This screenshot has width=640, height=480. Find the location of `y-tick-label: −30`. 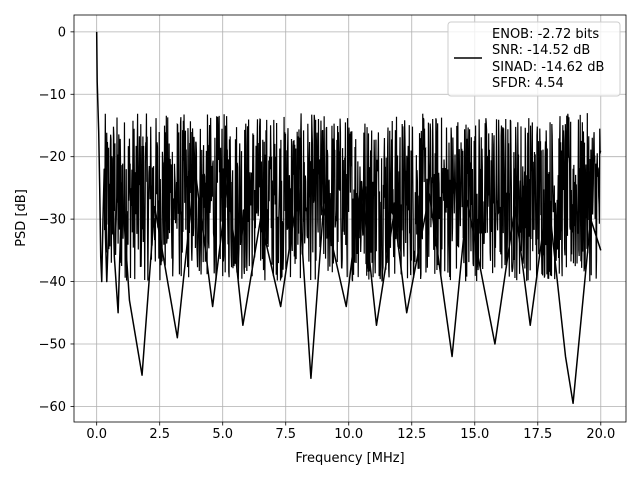

y-tick-label: −30 is located at coordinates (52, 220).